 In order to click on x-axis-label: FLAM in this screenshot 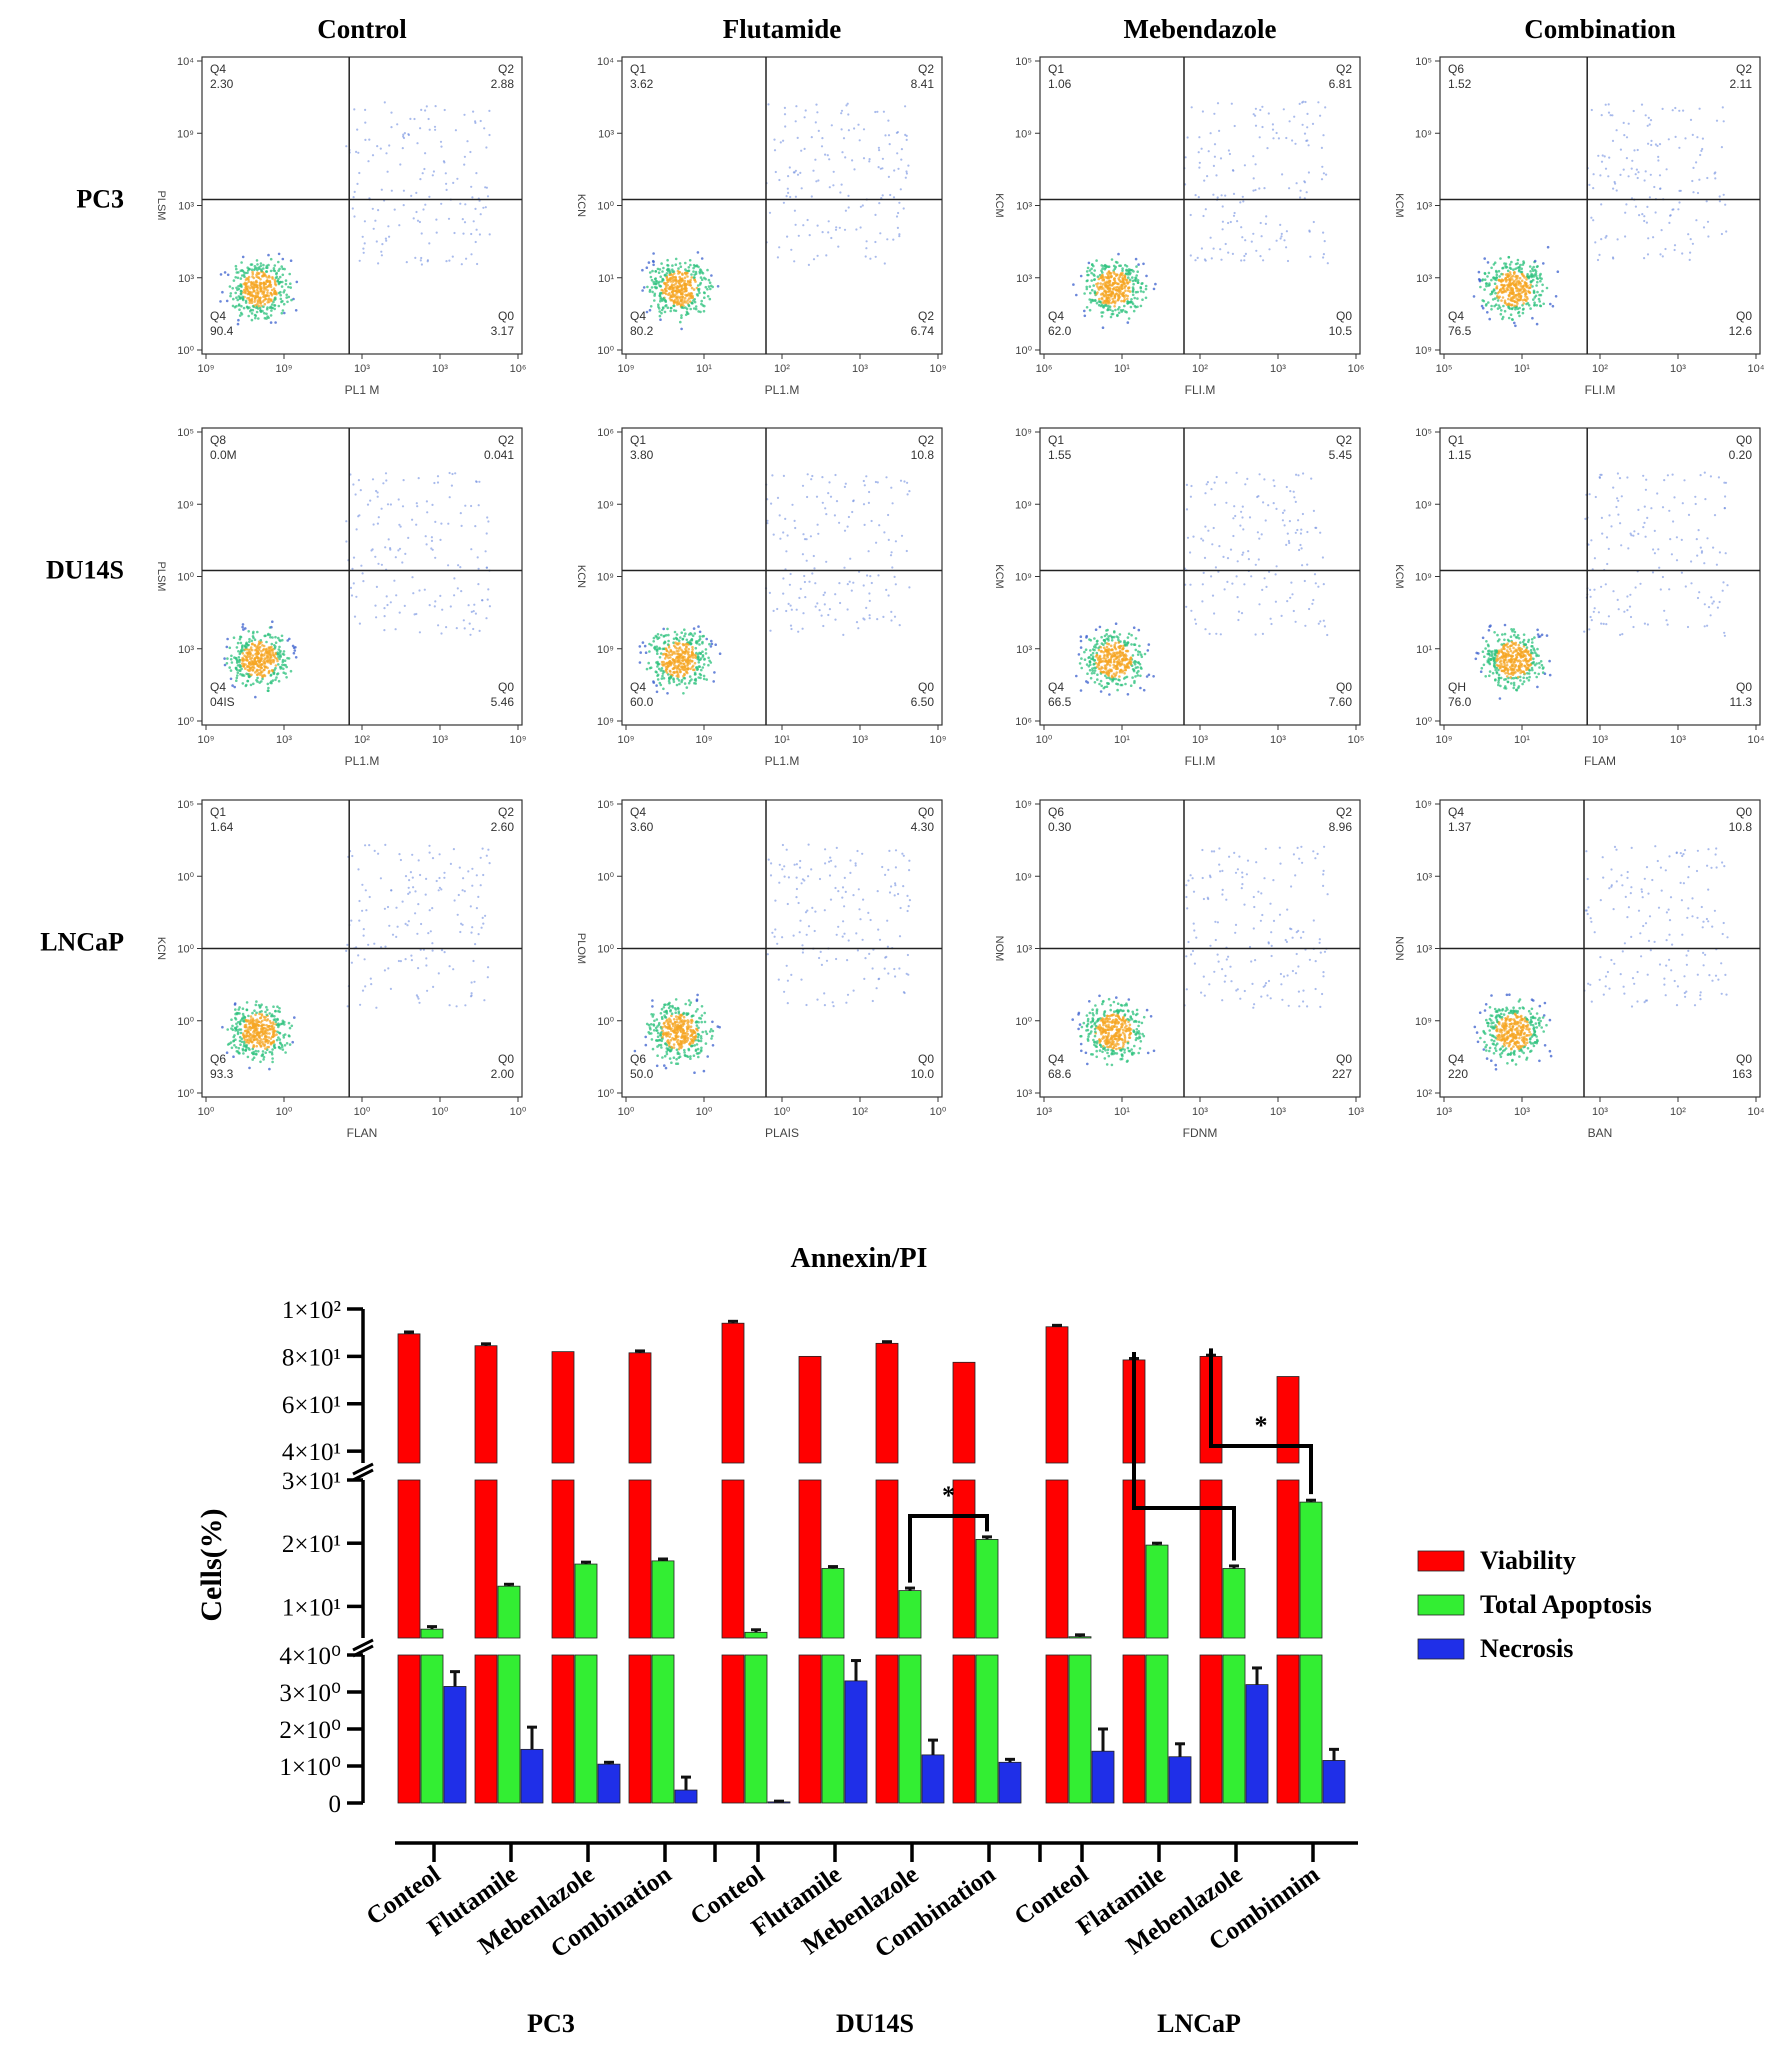, I will do `click(1600, 761)`.